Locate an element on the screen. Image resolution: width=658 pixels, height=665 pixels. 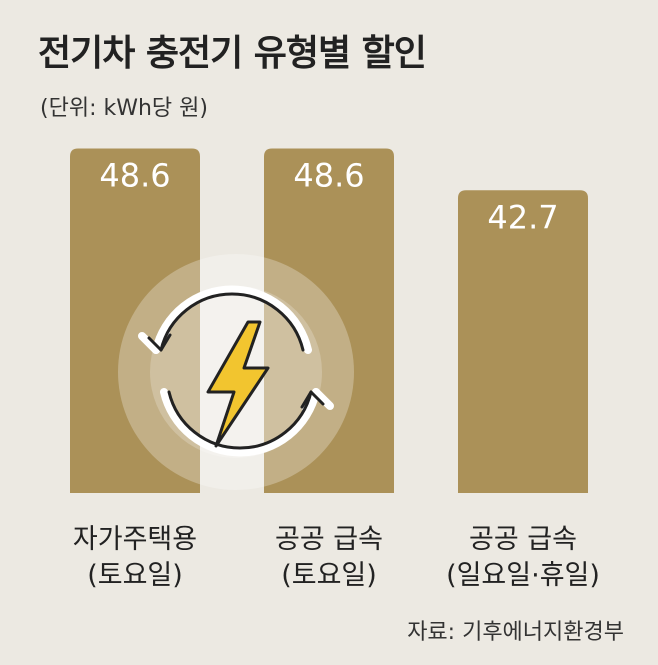
value-label-2: 48.6 is located at coordinates (328, 175).